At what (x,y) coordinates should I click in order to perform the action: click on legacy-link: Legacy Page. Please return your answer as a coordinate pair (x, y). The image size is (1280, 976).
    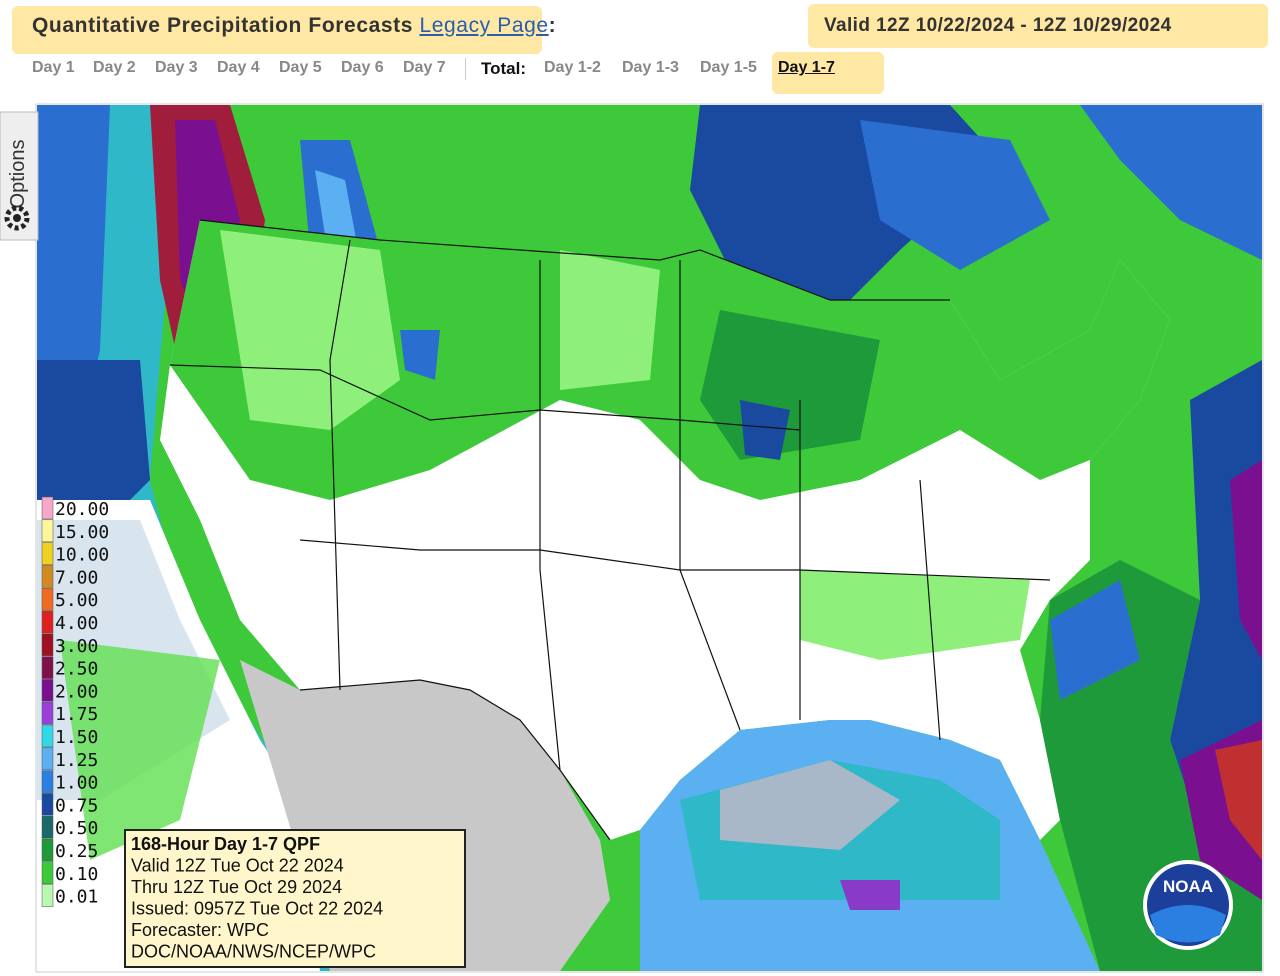
    Looking at the image, I should click on (484, 25).